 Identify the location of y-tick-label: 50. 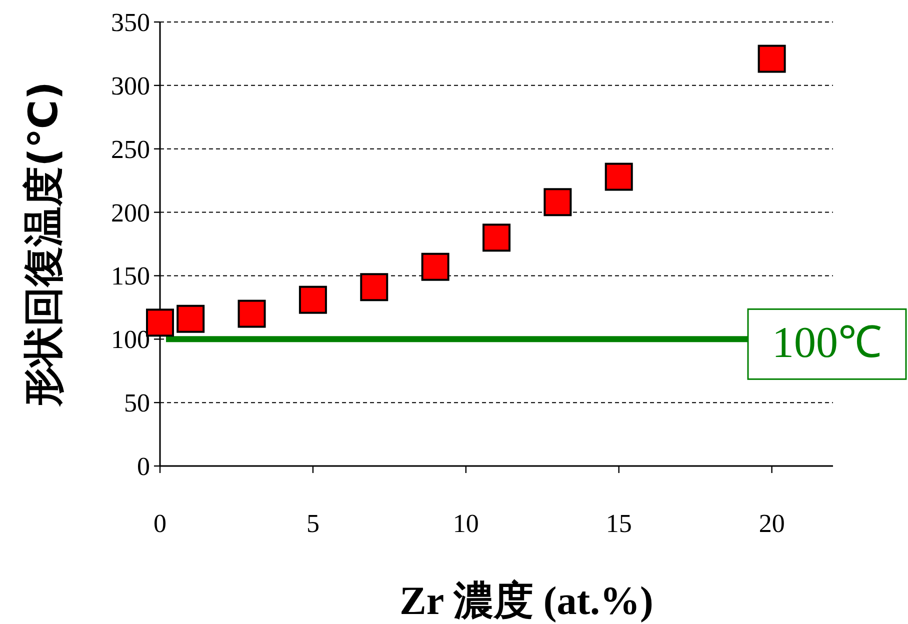
(137, 403).